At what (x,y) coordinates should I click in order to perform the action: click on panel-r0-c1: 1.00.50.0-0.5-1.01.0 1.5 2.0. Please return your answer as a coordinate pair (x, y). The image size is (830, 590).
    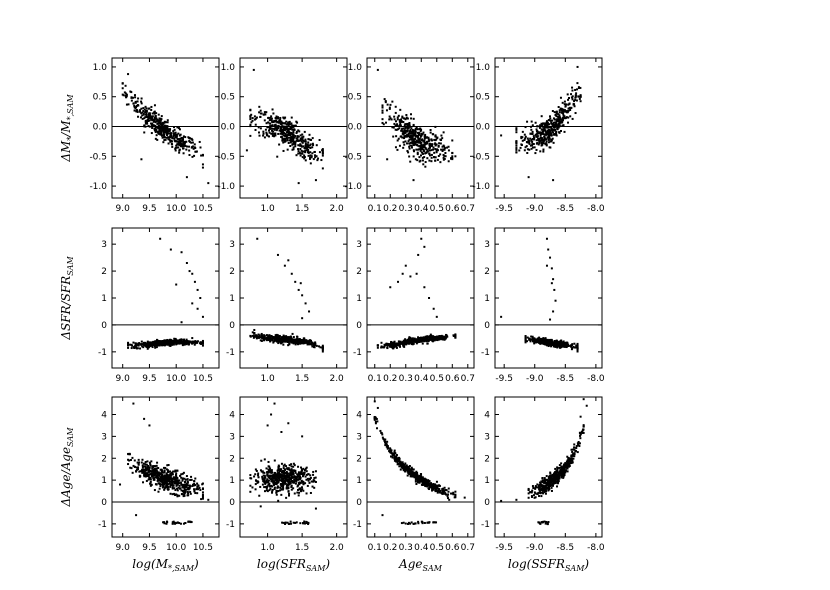
    Looking at the image, I should click on (282, 135).